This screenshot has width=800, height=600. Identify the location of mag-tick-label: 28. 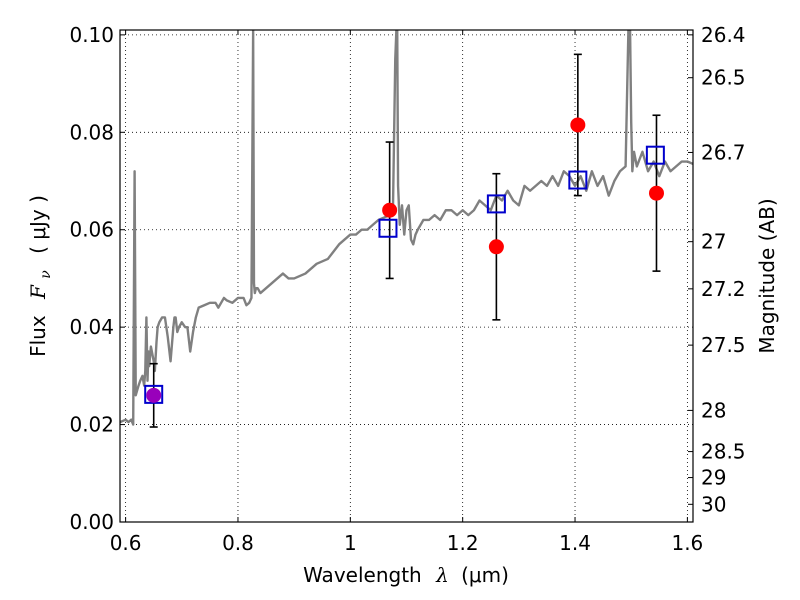
(713, 410).